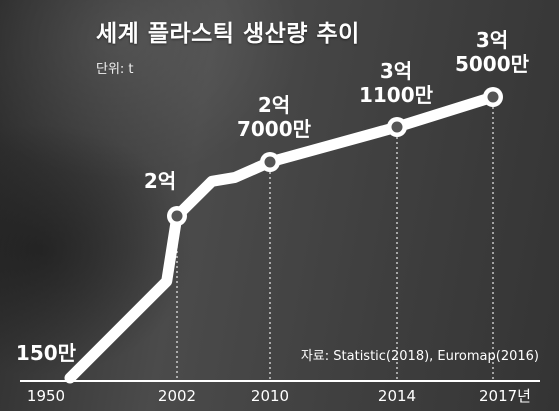 This screenshot has height=411, width=559. Describe the element at coordinates (505, 396) in the screenshot. I see `x-tick-label-2017: 2017년` at that location.